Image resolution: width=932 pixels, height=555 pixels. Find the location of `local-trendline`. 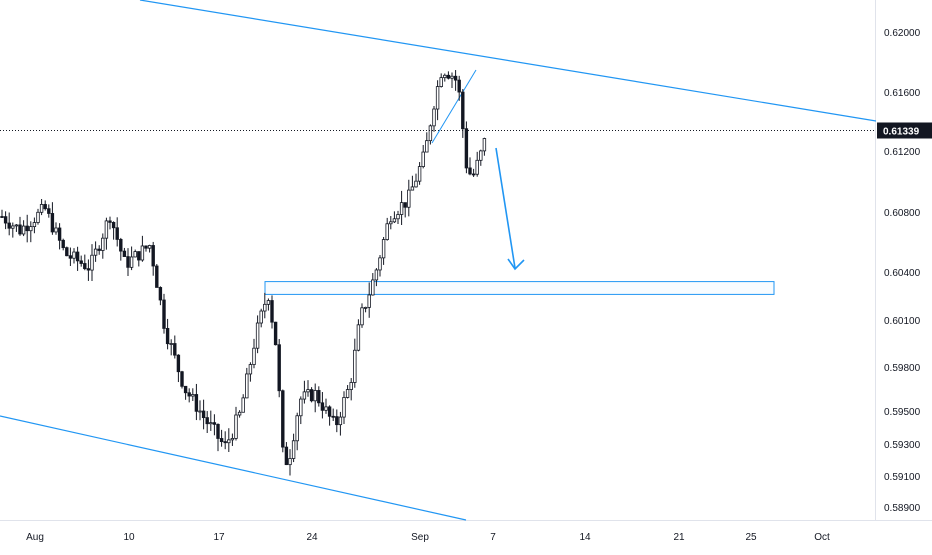

local-trendline is located at coordinates (454, 106).